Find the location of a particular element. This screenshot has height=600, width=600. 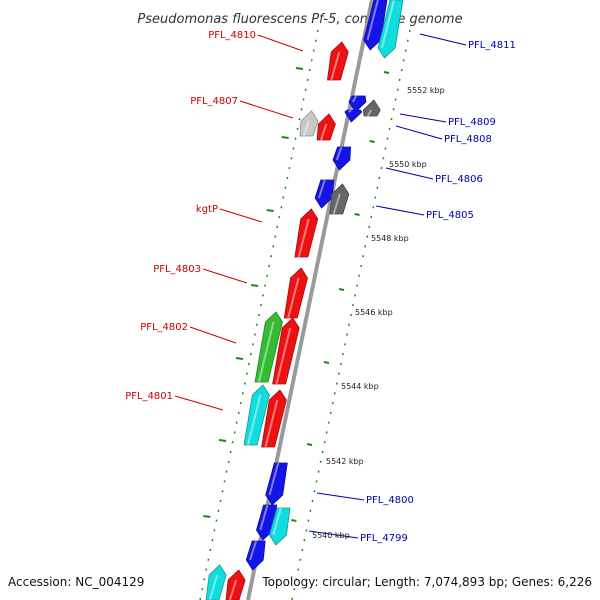

gene-pfl-4801-partner-body is located at coordinates (274, 418).